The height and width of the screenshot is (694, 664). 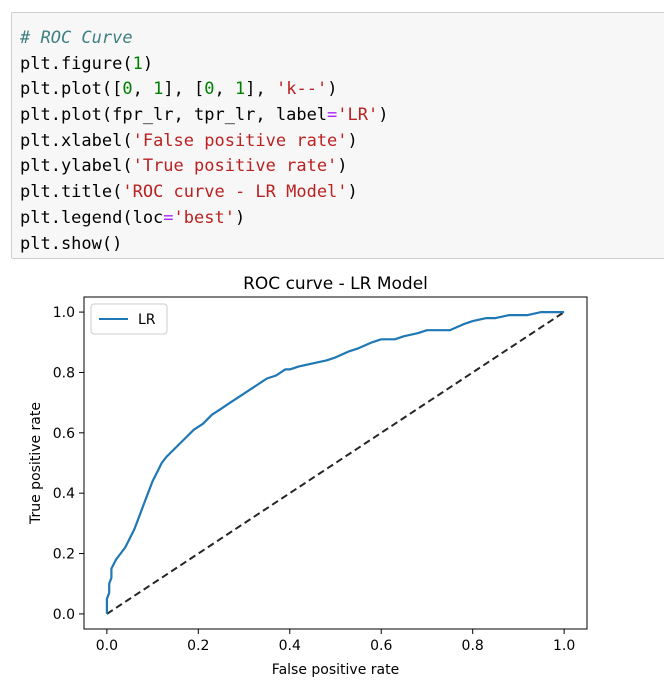 What do you see at coordinates (473, 646) in the screenshot?
I see `x-tick-label: 0.8` at bounding box center [473, 646].